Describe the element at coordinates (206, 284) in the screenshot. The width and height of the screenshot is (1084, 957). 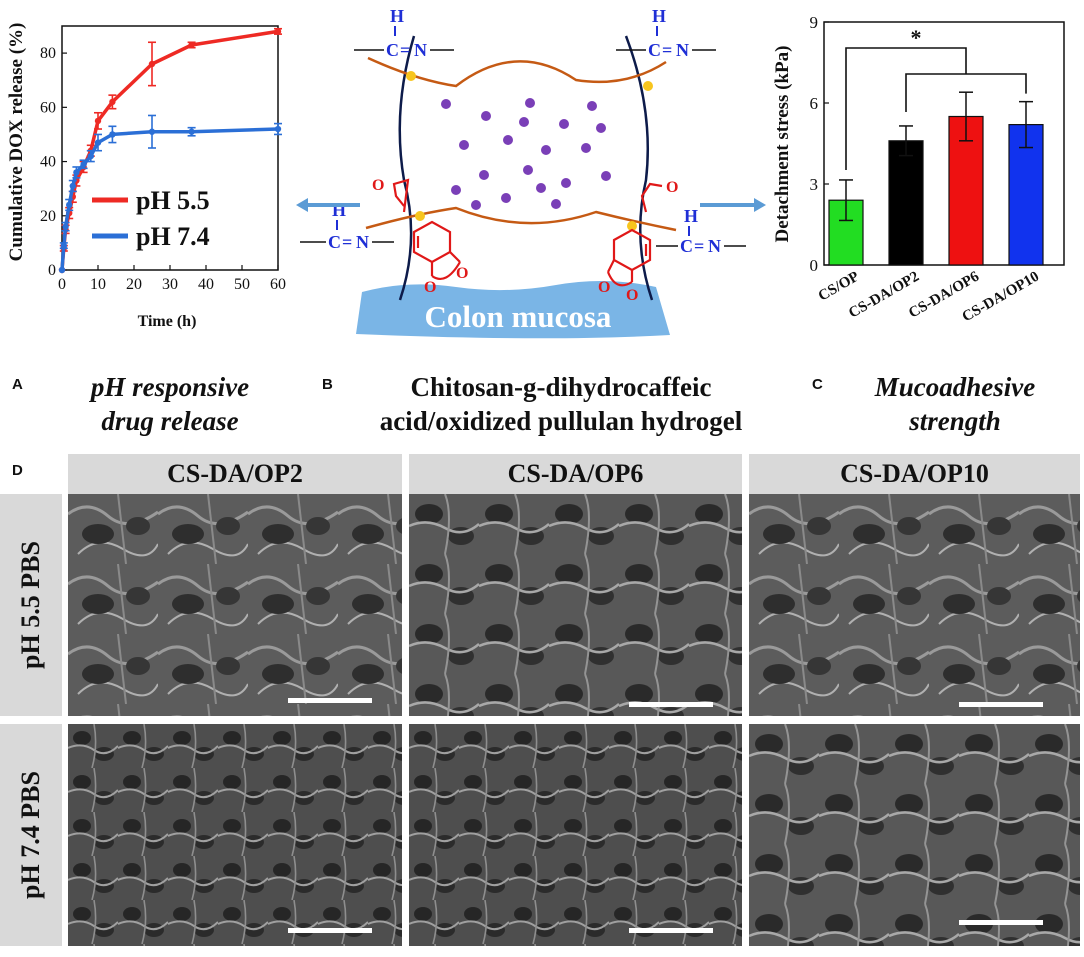
I see `release-x-tick-label: 40` at that location.